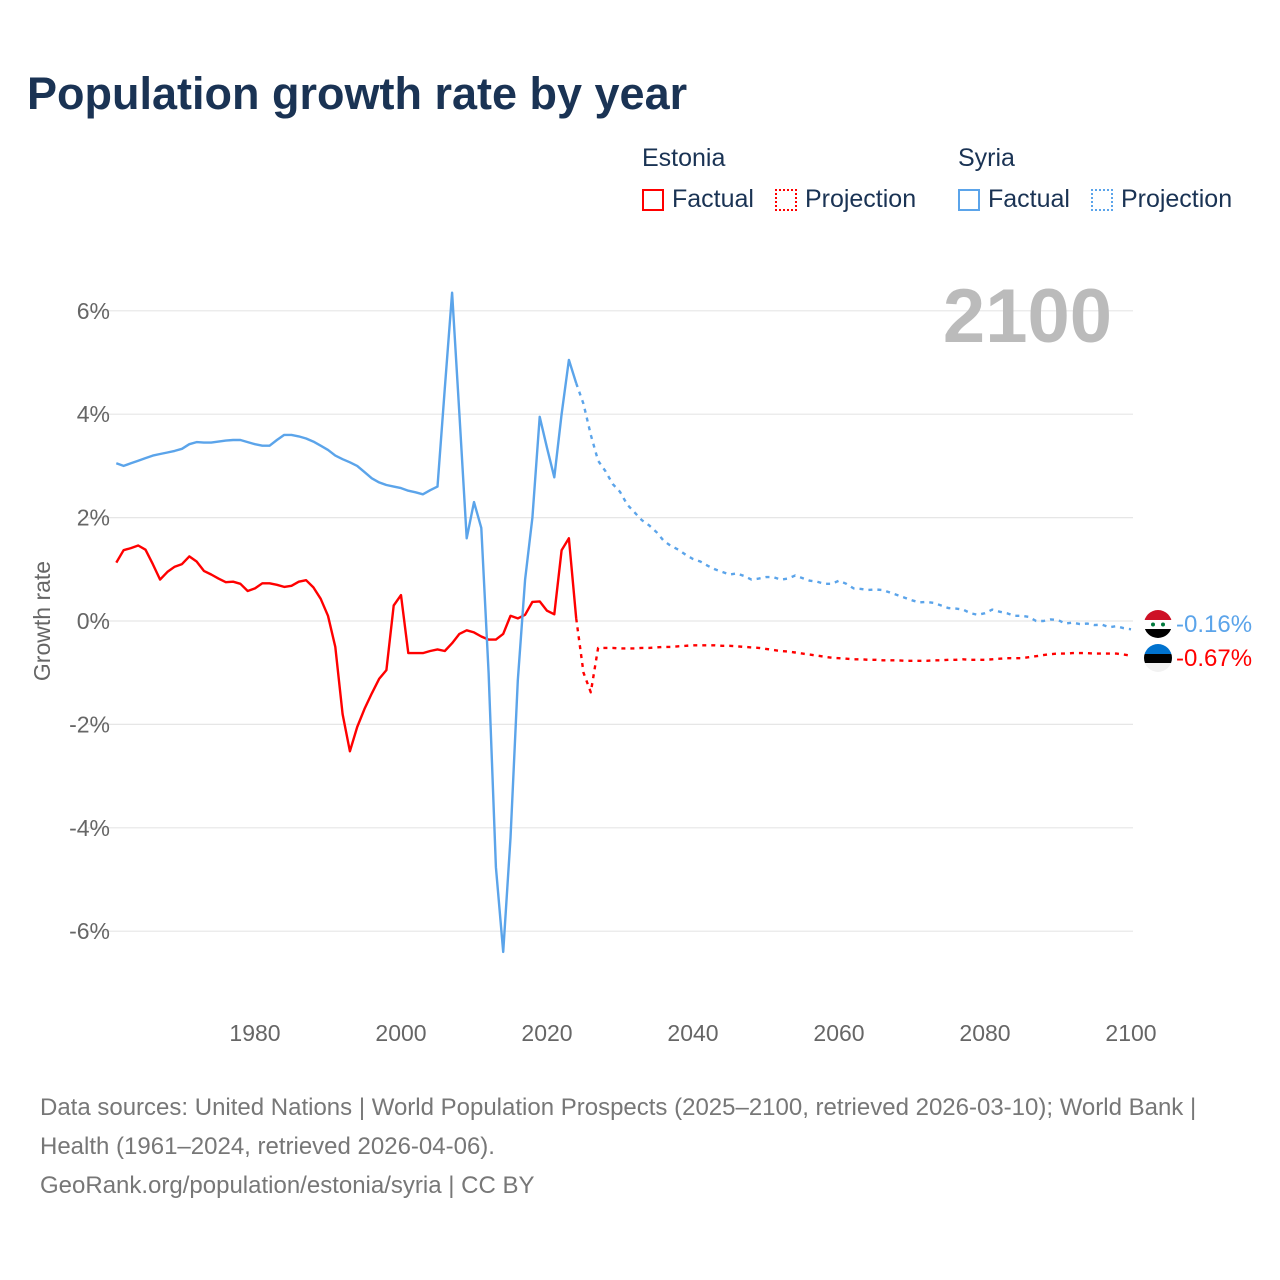  I want to click on y-tick-label: -2%, so click(89, 724).